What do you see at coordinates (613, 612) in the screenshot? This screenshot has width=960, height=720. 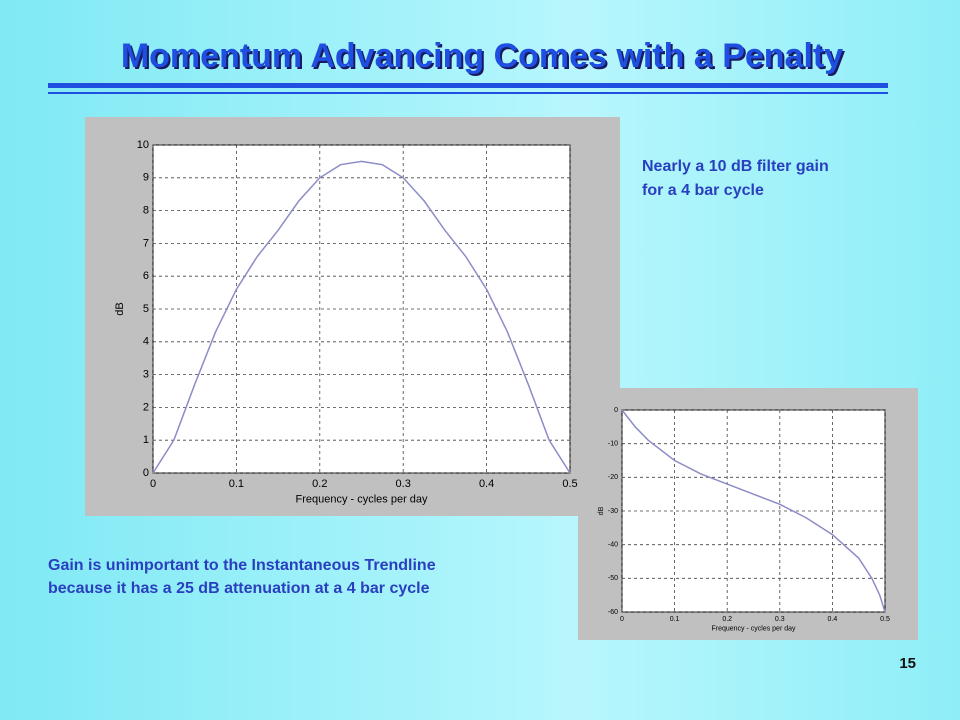 I see `y-tick-label: -60` at bounding box center [613, 612].